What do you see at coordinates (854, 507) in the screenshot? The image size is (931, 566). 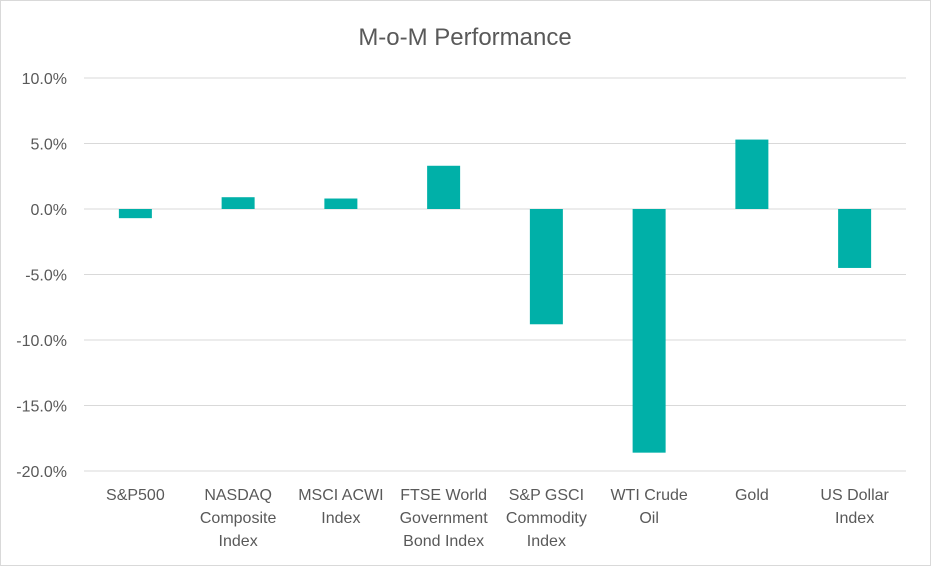 I see `x-category-label: US Dollar Index` at bounding box center [854, 507].